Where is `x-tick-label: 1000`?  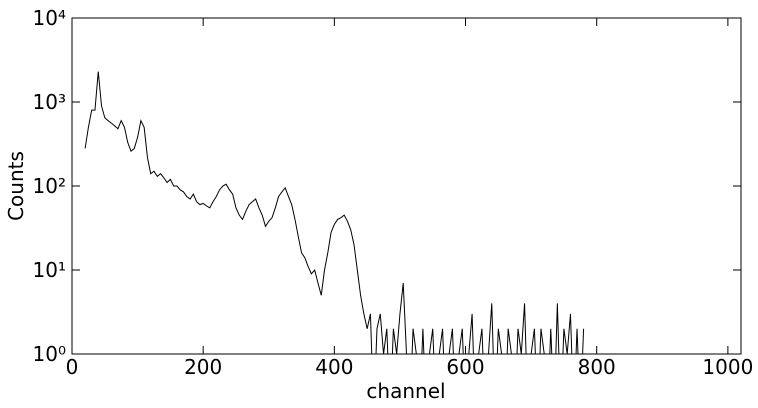 x-tick-label: 1000 is located at coordinates (727, 367).